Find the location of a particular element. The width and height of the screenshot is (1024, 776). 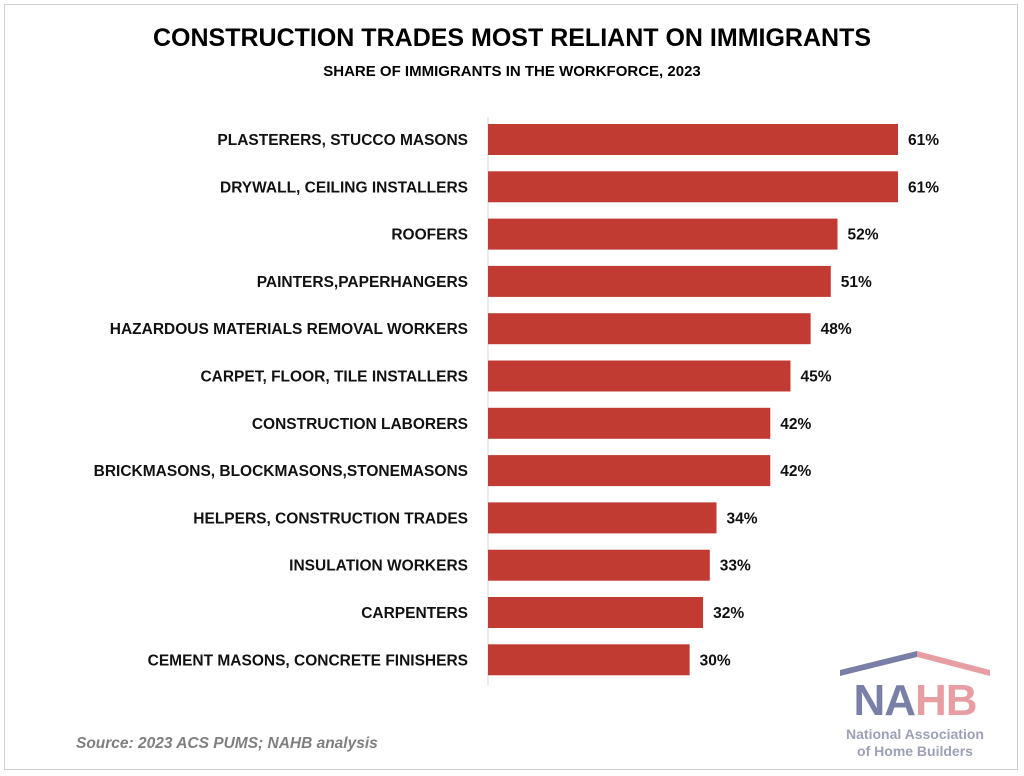

logo-text-na: NA is located at coordinates (884, 700).